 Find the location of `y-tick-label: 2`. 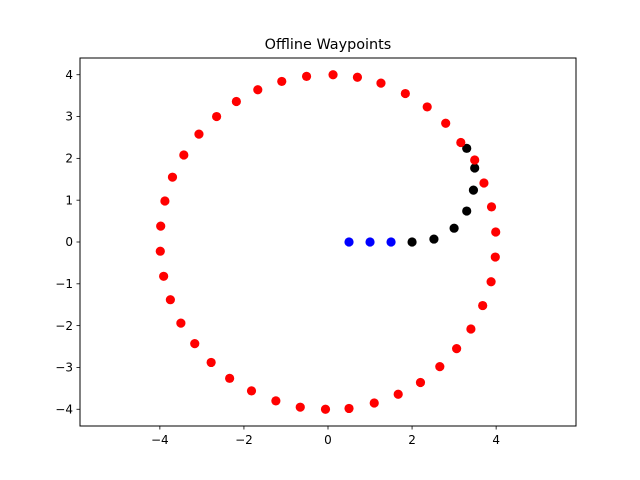

y-tick-label: 2 is located at coordinates (69, 159).